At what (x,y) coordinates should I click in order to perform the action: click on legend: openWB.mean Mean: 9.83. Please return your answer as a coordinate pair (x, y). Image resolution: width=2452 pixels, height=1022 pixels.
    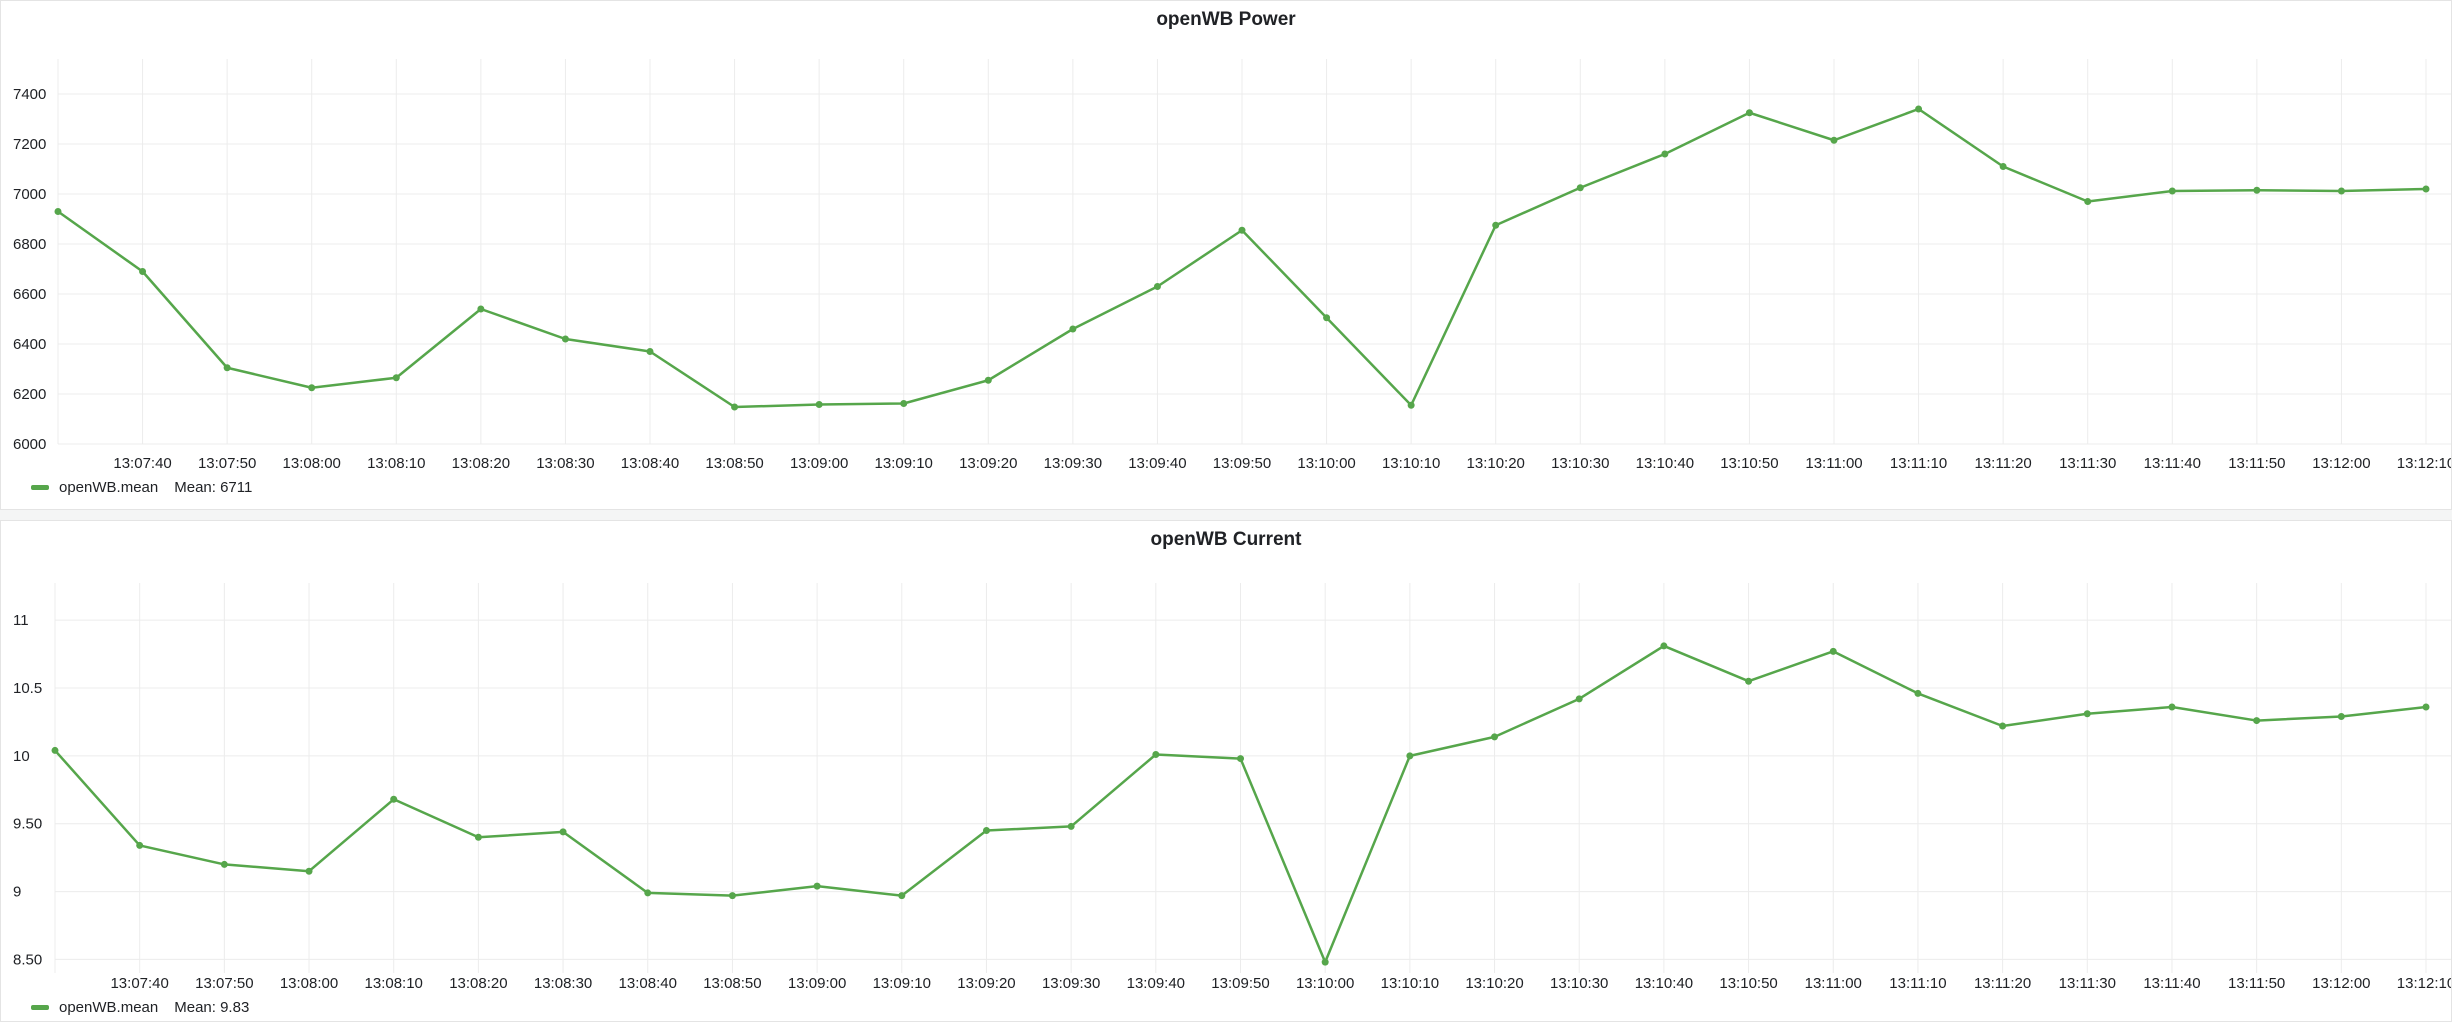
    Looking at the image, I should click on (140, 1007).